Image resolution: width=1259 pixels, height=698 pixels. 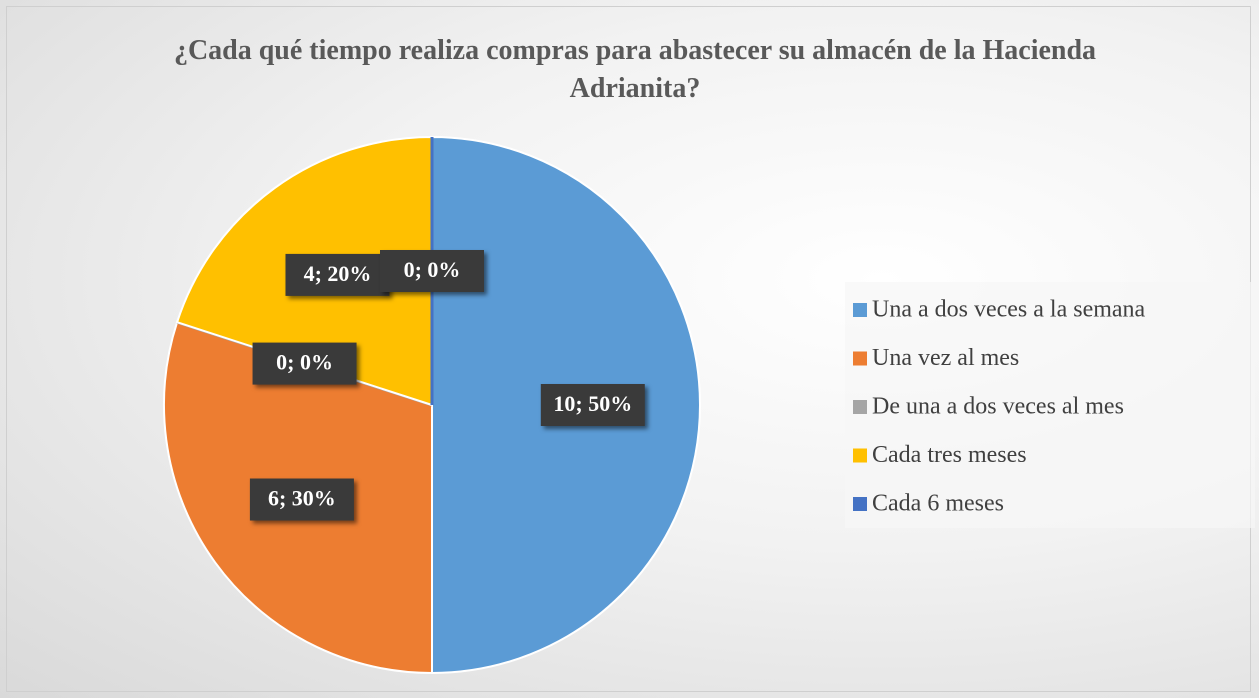 I want to click on legend-entry: Una a dos veces a la semana, so click(x=1009, y=310).